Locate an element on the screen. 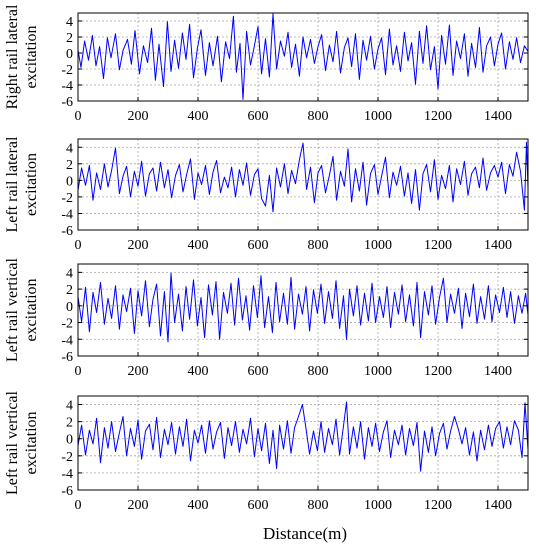 Image resolution: width=536 pixels, height=550 pixels. x-axis-label: Distance(m) is located at coordinates (305, 533).